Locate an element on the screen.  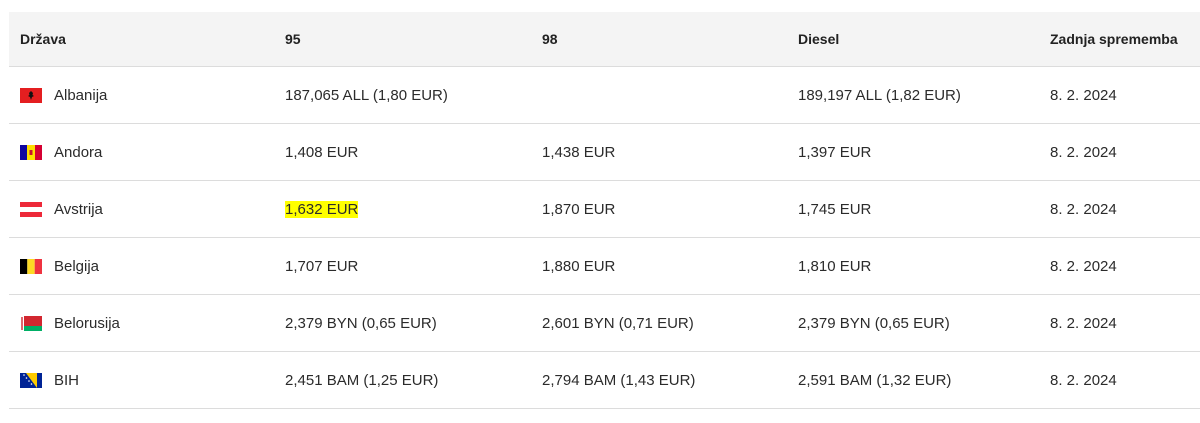
price-diesel: 1,745 EUR is located at coordinates (835, 209).